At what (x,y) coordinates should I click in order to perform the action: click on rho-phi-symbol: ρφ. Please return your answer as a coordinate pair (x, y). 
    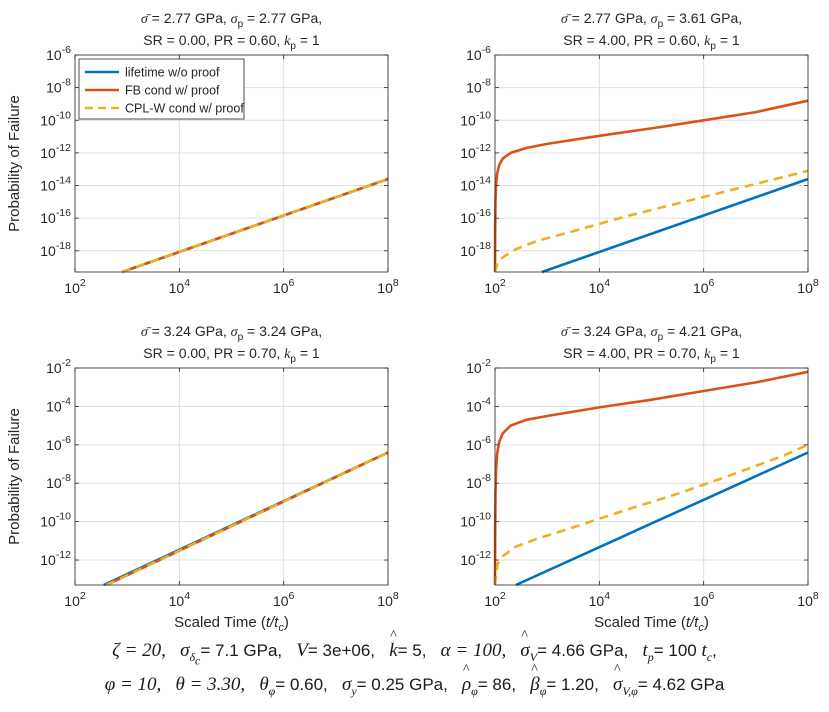
    Looking at the image, I should click on (470, 680).